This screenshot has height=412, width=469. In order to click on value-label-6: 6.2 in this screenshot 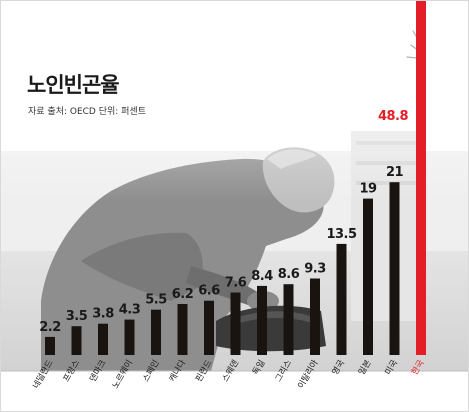, I will do `click(183, 294)`.